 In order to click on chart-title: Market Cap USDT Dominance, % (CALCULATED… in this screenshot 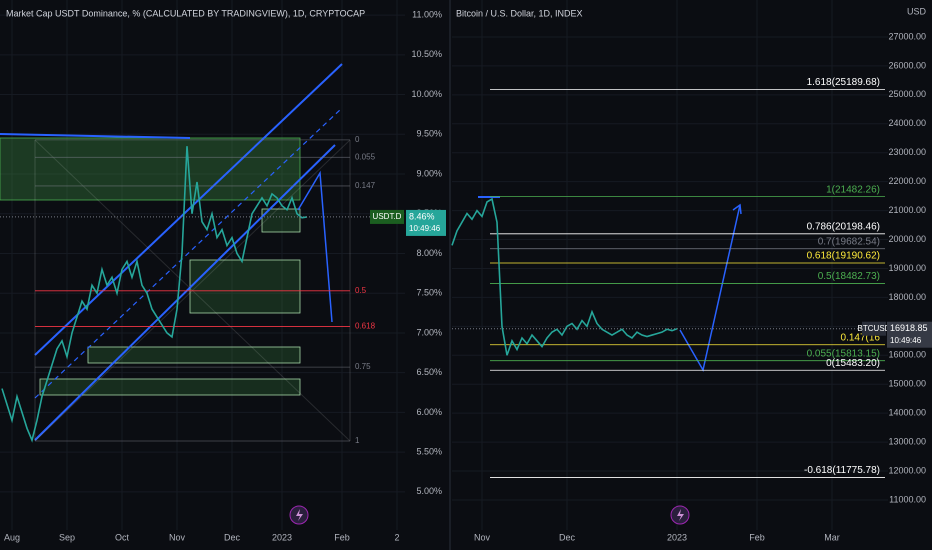, I will do `click(185, 13)`.